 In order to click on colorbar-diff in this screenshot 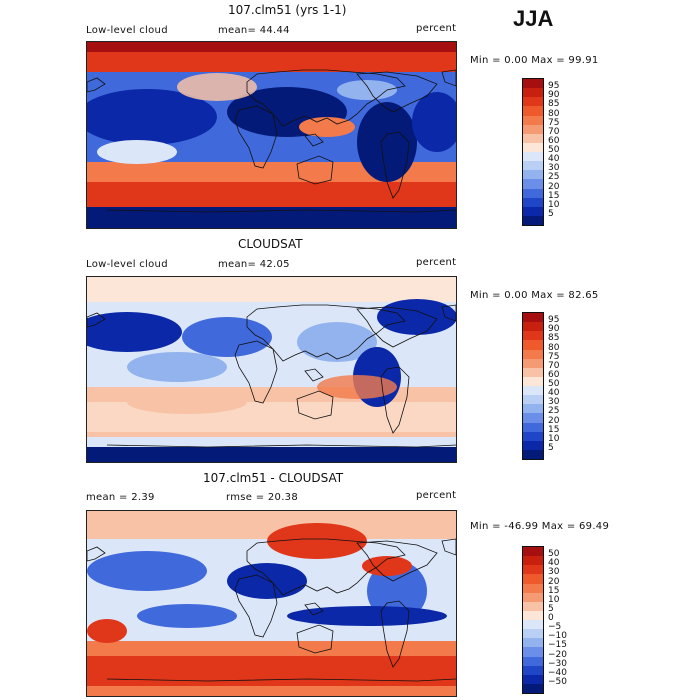, I will do `click(533, 620)`.